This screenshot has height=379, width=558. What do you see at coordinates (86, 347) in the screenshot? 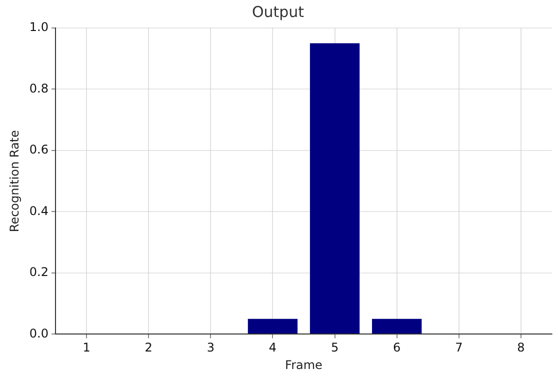
I see `x-tick-label: 1` at bounding box center [86, 347].